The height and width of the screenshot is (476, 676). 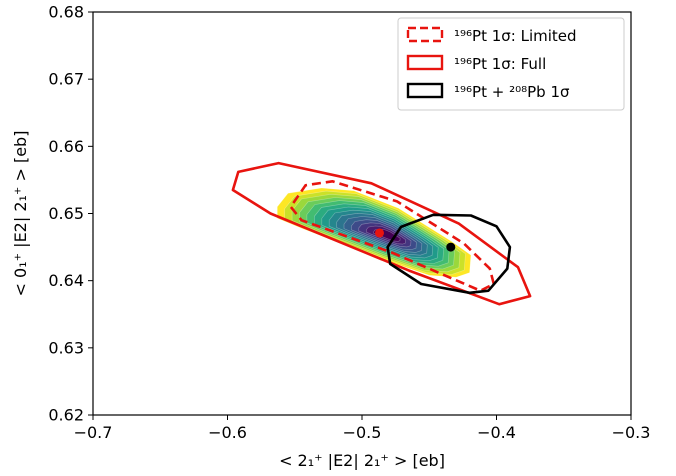 I want to click on ellipse-combined-1sigma, so click(x=449, y=254).